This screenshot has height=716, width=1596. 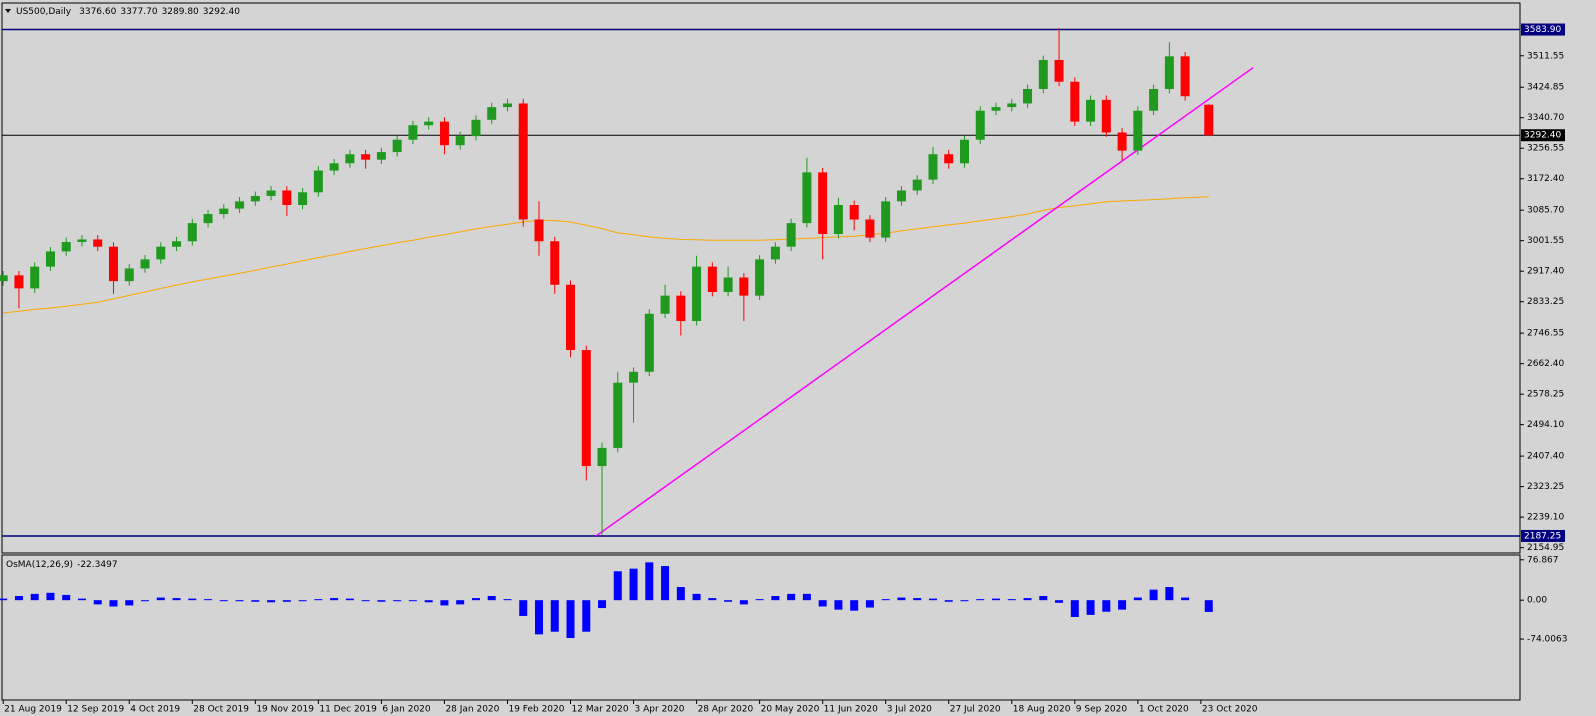 What do you see at coordinates (138, 12) in the screenshot?
I see `header-high: 3377.70` at bounding box center [138, 12].